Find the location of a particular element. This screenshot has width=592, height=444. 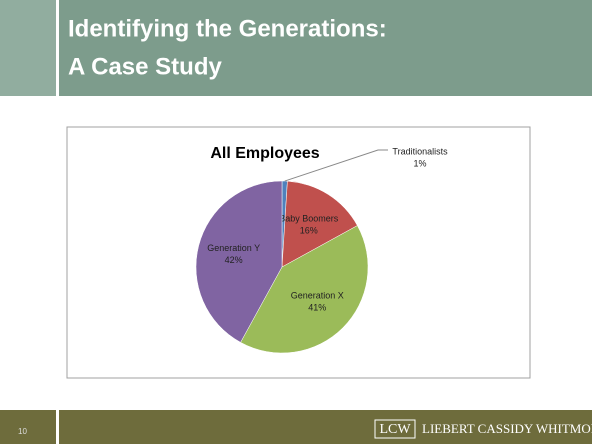

footer-band is located at coordinates (296, 427).